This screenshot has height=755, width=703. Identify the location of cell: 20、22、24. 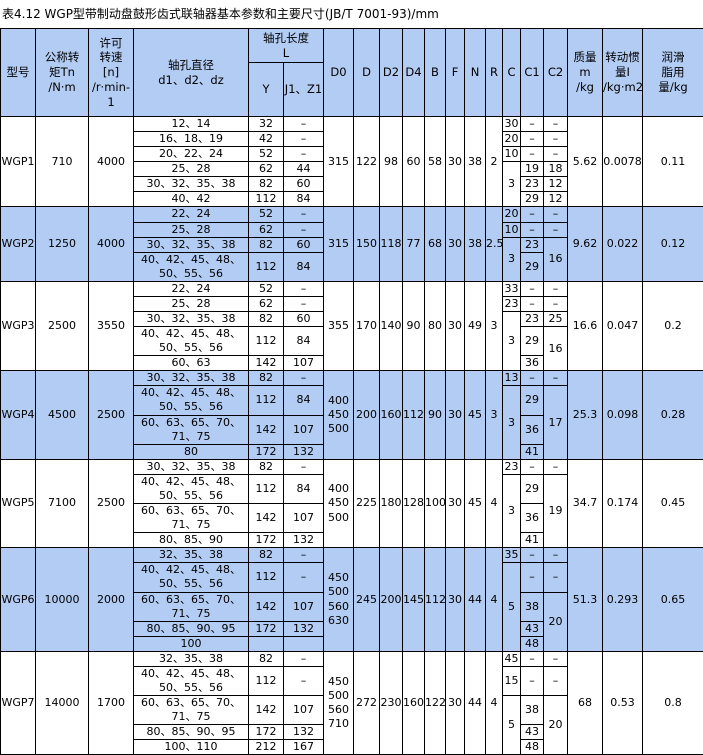
(191, 154).